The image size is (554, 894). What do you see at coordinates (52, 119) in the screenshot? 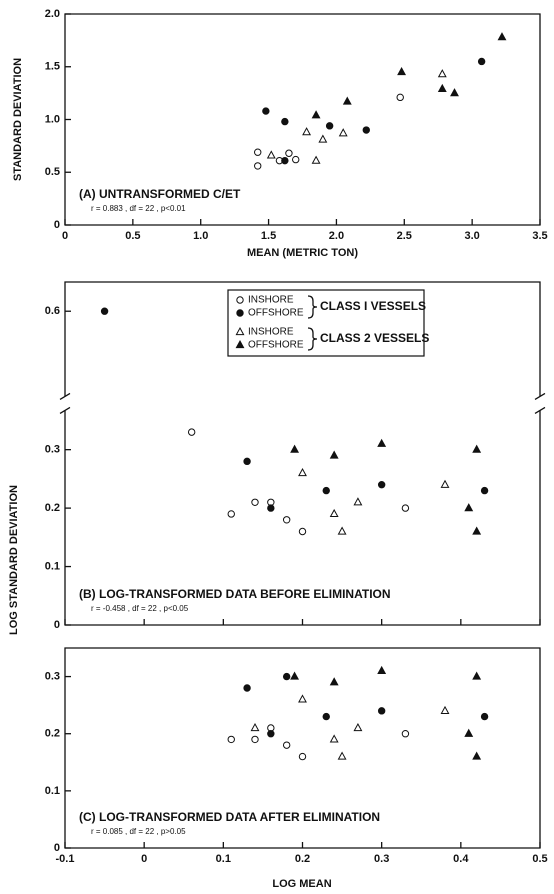
I see `y-tick-label: 1.0` at bounding box center [52, 119].